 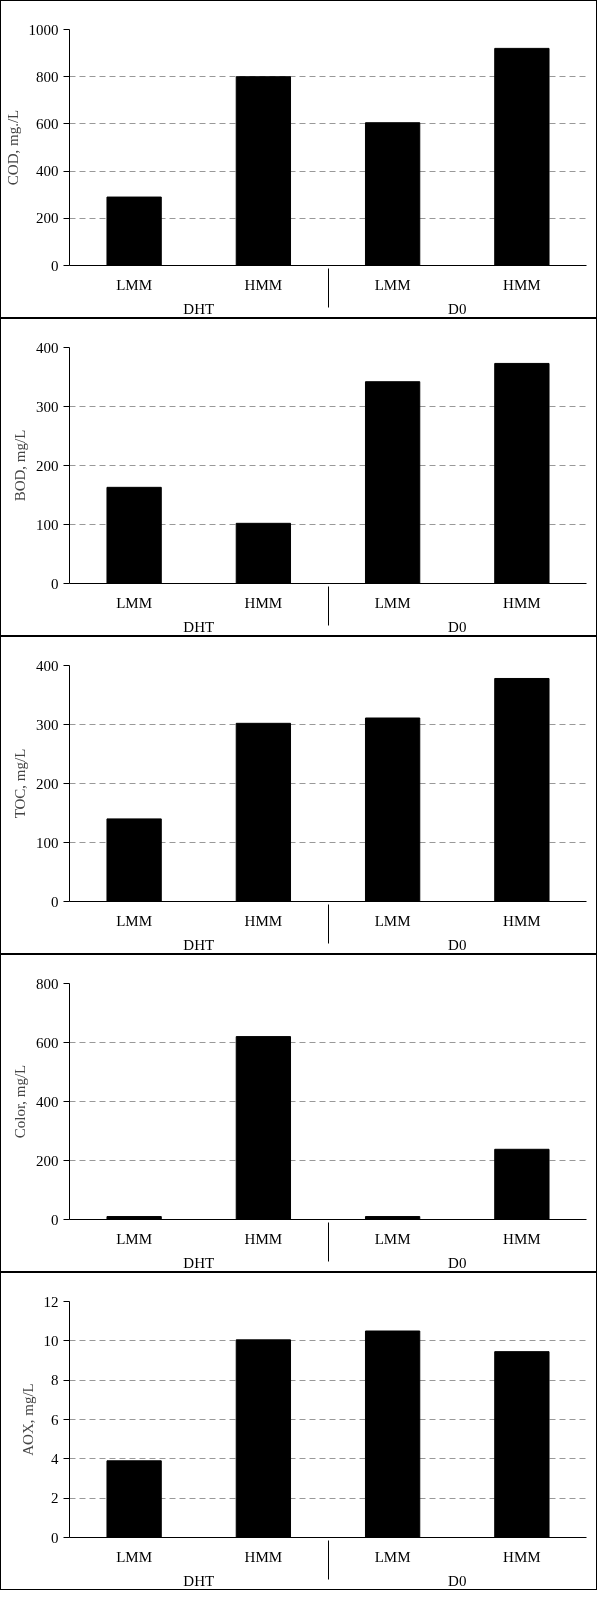 What do you see at coordinates (51, 1340) in the screenshot?
I see `y-tick-label: 10` at bounding box center [51, 1340].